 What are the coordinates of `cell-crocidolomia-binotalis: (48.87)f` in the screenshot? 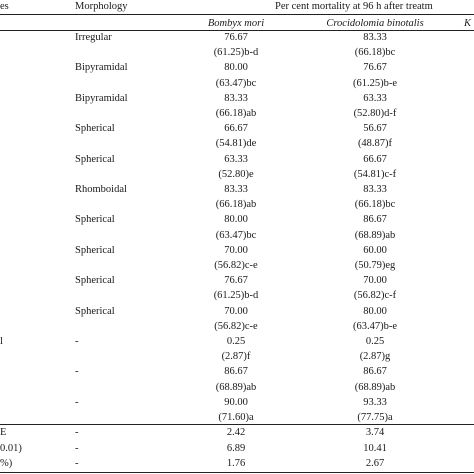 It's located at (375, 144).